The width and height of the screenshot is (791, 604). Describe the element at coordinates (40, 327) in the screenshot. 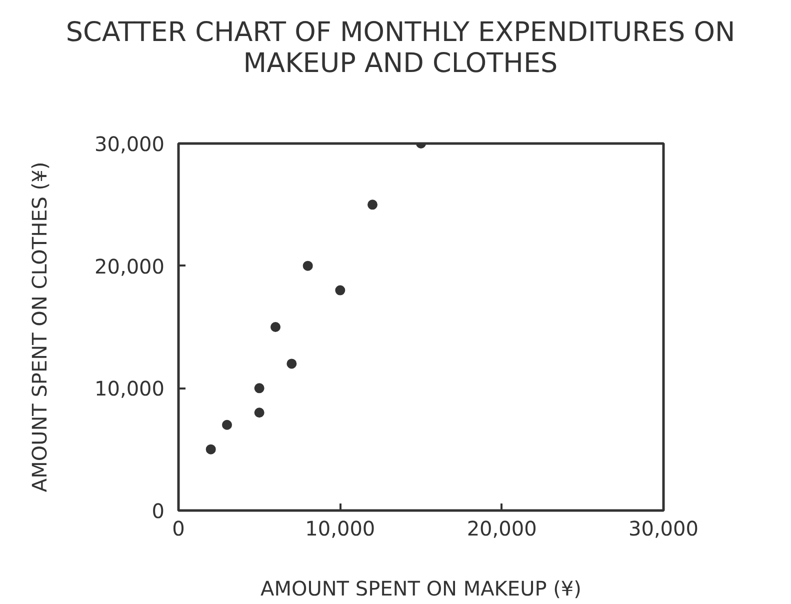

I see `y-axis-title: AMOUNT SPENT ON CLOTHES (¥)` at that location.